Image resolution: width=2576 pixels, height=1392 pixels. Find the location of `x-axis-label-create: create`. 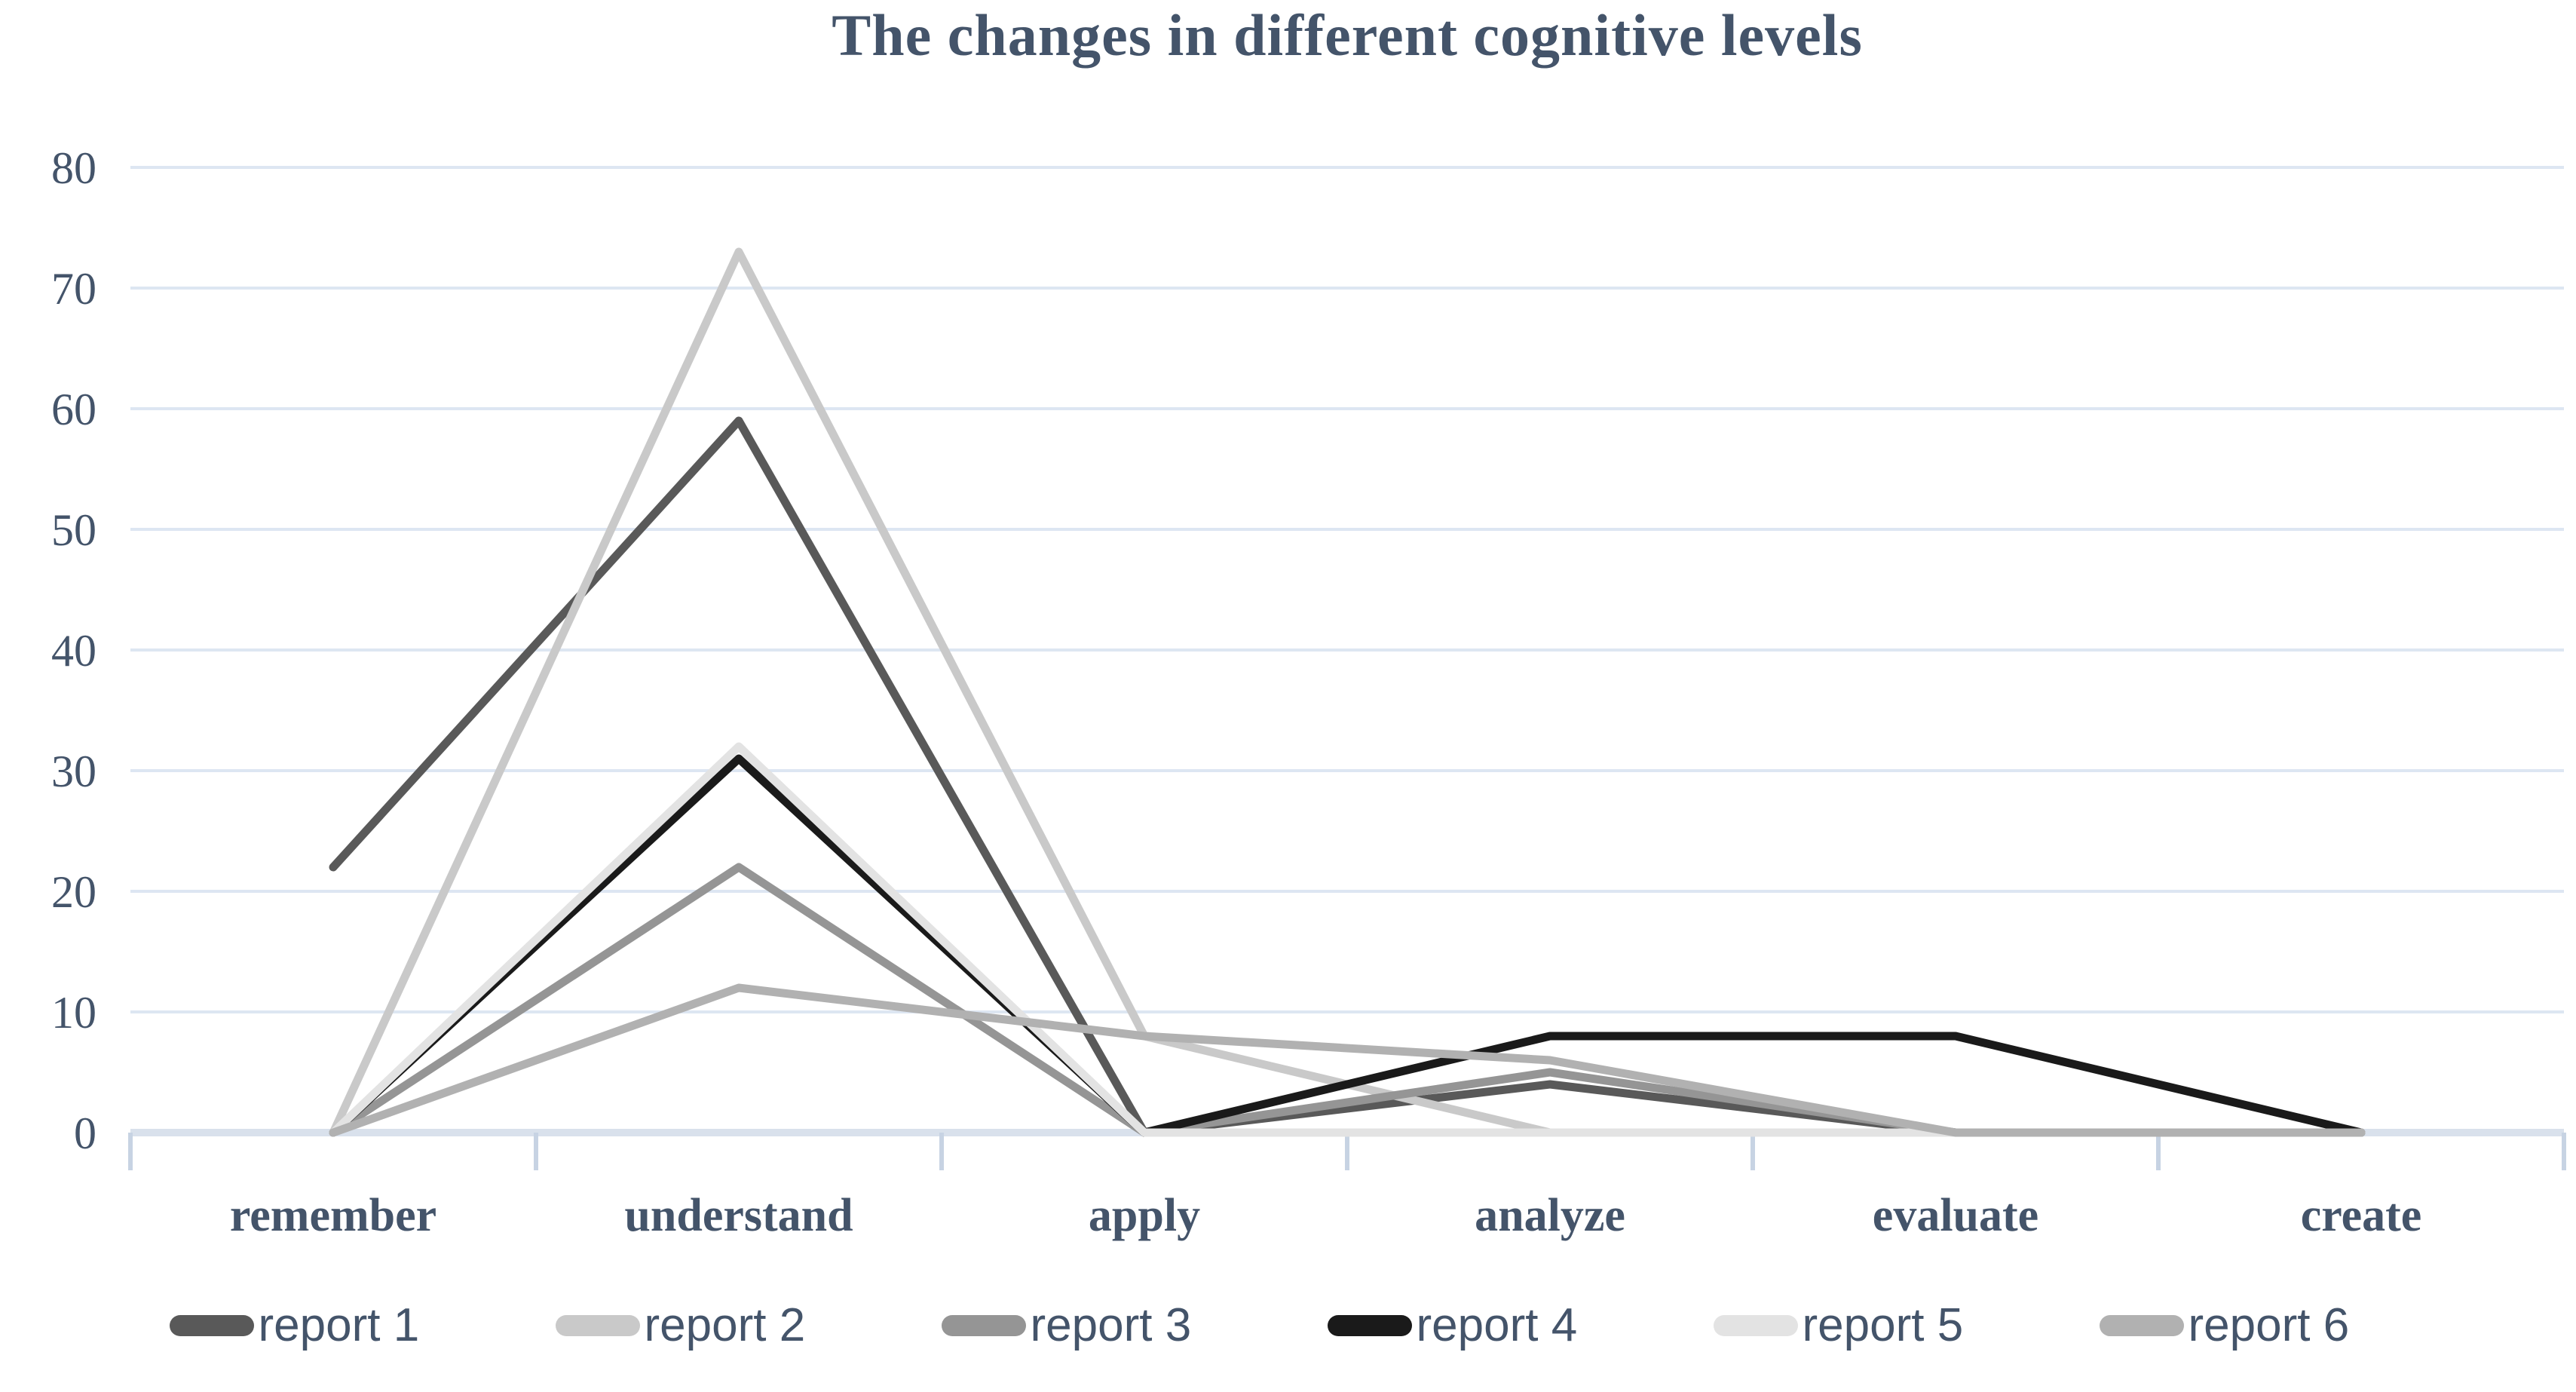

x-axis-label-create: create is located at coordinates (2361, 1215).